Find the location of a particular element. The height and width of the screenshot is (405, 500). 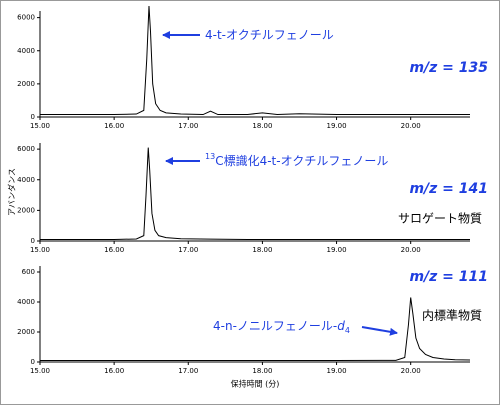

compound-label: 13C標識化4-t-オクチルフェノール is located at coordinates (296, 160).